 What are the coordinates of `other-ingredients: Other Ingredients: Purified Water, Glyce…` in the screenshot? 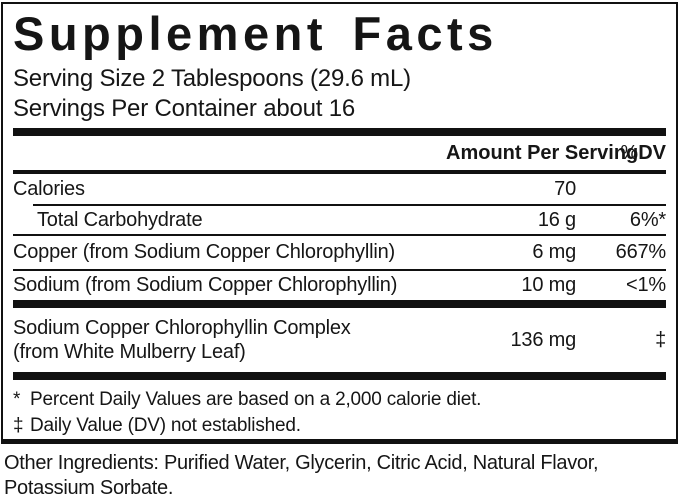 It's located at (341, 476).